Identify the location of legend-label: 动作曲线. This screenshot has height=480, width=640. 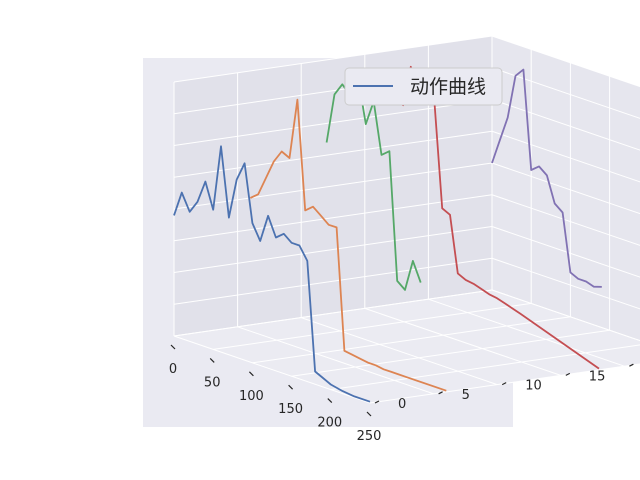
(448, 87).